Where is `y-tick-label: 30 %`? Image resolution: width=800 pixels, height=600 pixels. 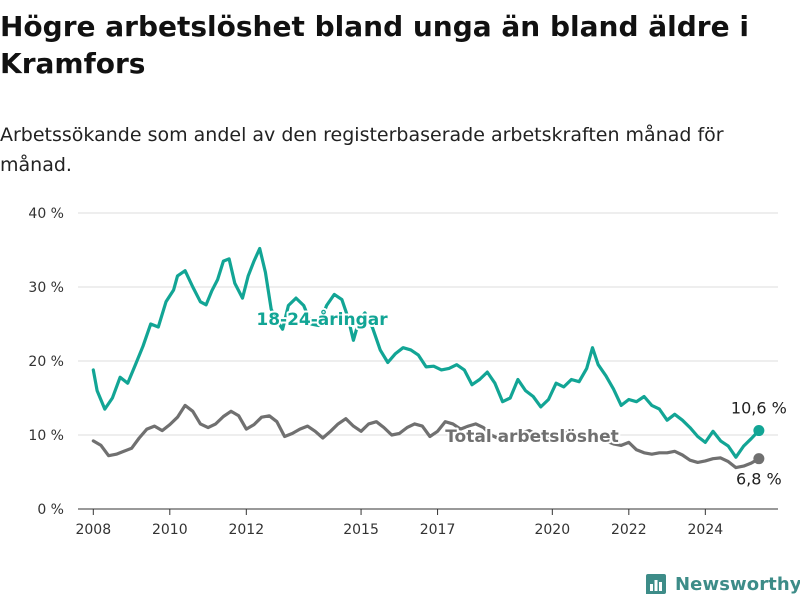 y-tick-label: 30 % is located at coordinates (46, 288).